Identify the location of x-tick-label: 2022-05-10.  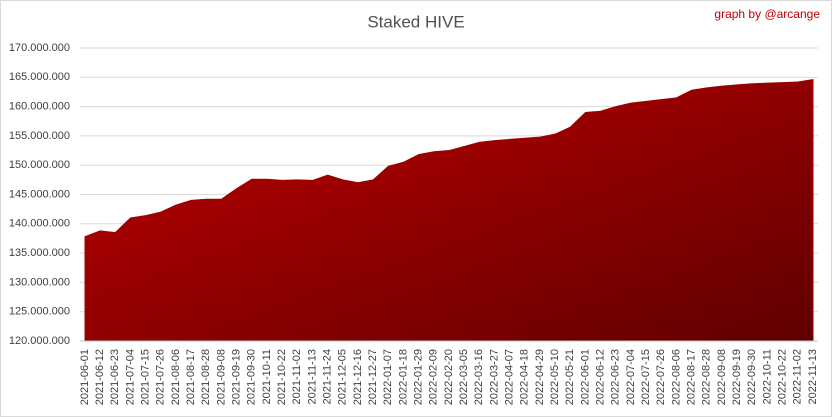
(555, 377).